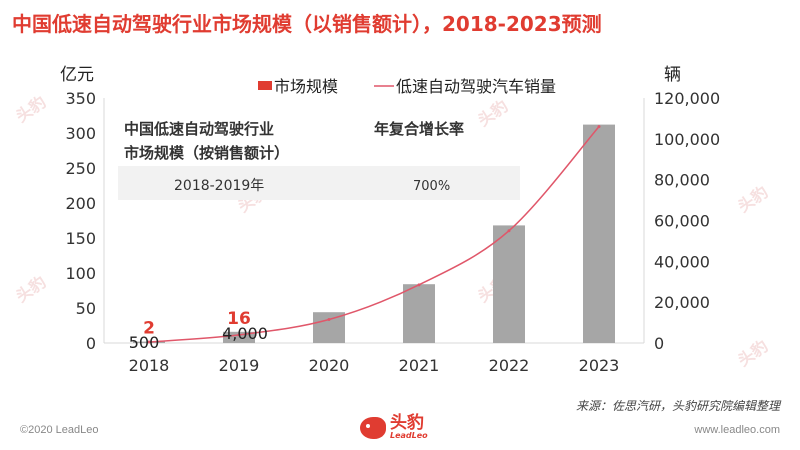 The height and width of the screenshot is (450, 800). What do you see at coordinates (80, 168) in the screenshot?
I see `left-tick-label: 250` at bounding box center [80, 168].